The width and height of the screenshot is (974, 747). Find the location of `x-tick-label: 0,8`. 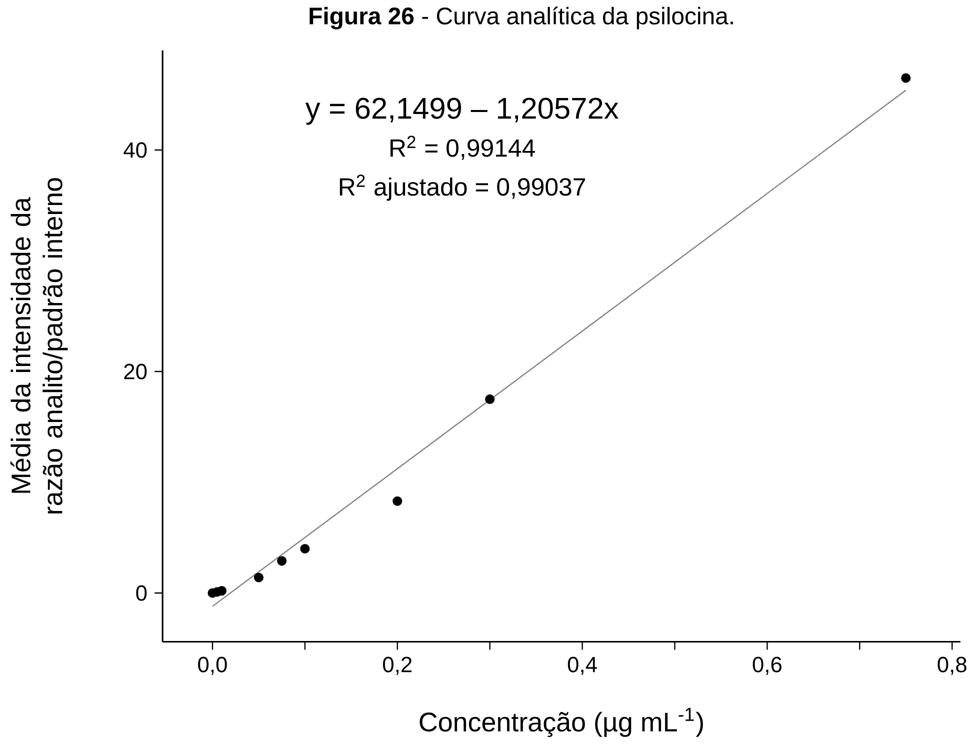

x-tick-label: 0,8 is located at coordinates (952, 665).